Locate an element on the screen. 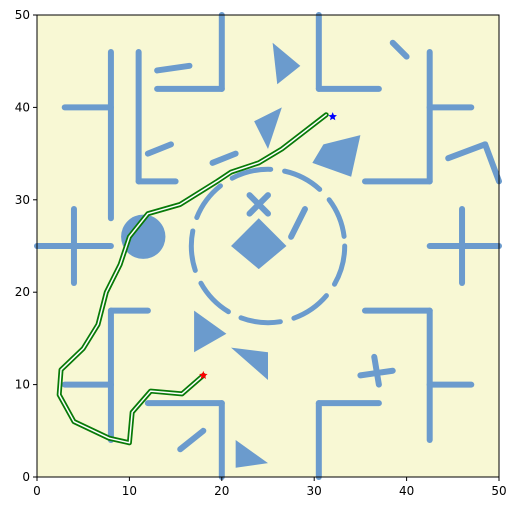 The image size is (518, 511). markers is located at coordinates (268, 246).